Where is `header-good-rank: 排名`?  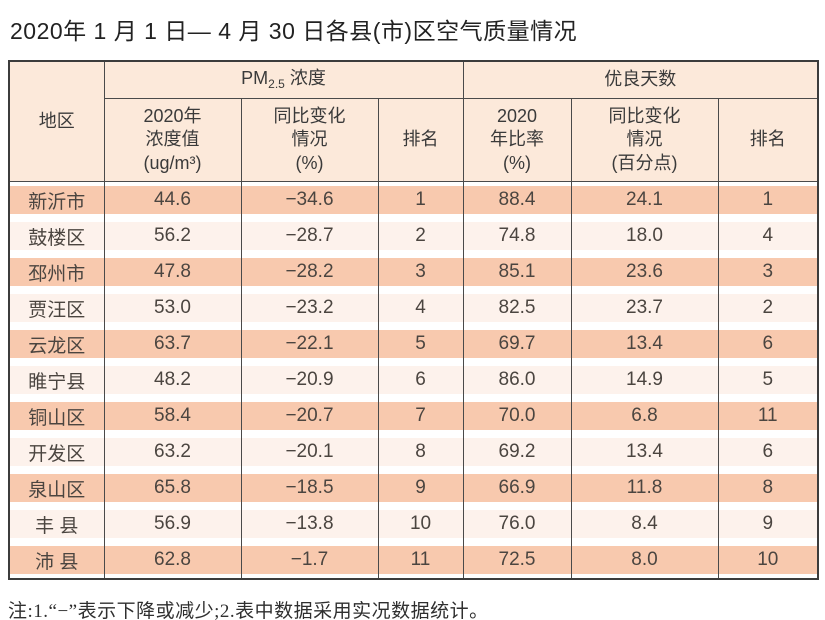
header-good-rank: 排名 is located at coordinates (768, 140).